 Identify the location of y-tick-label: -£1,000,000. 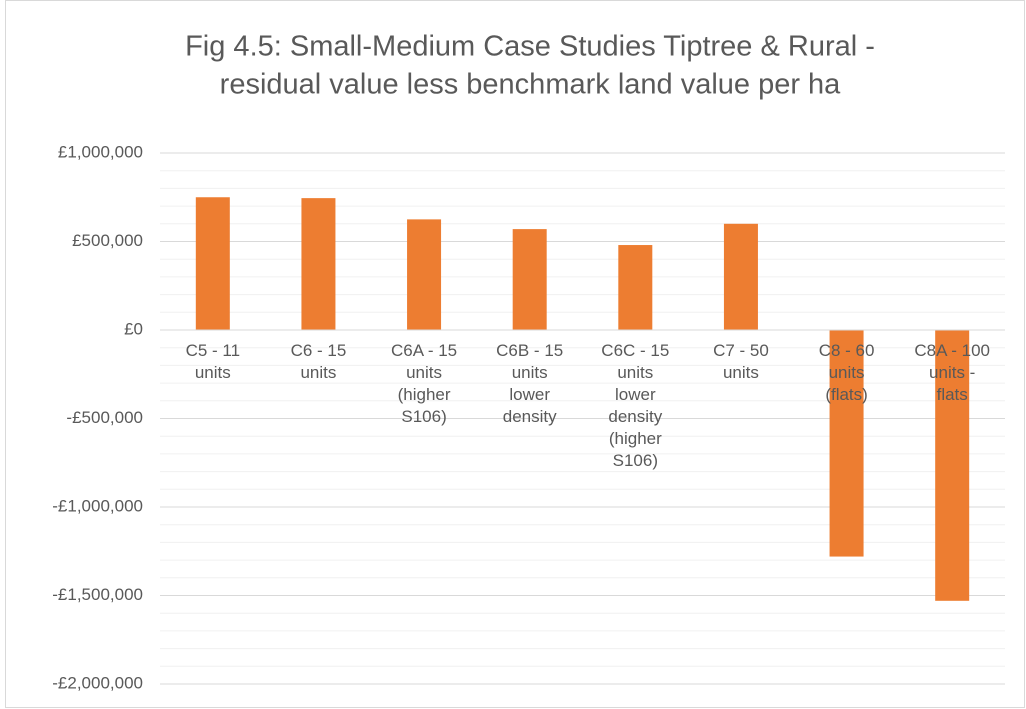
(97, 505).